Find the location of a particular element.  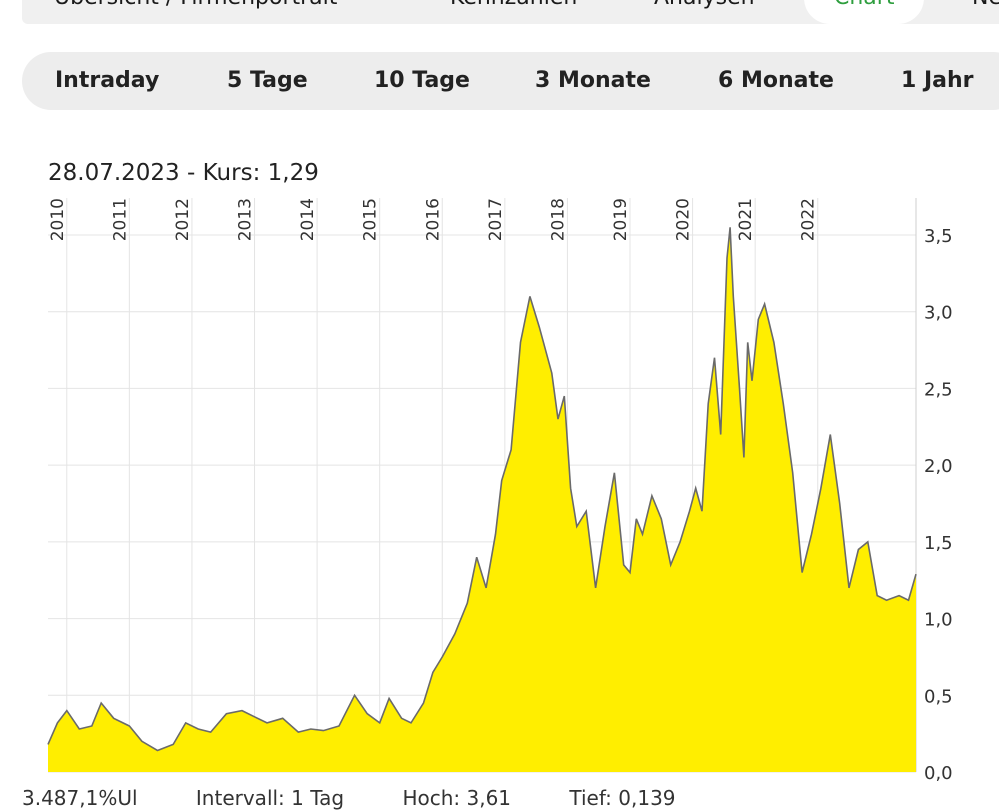

footer-low: Tief: 0,139 is located at coordinates (622, 798).